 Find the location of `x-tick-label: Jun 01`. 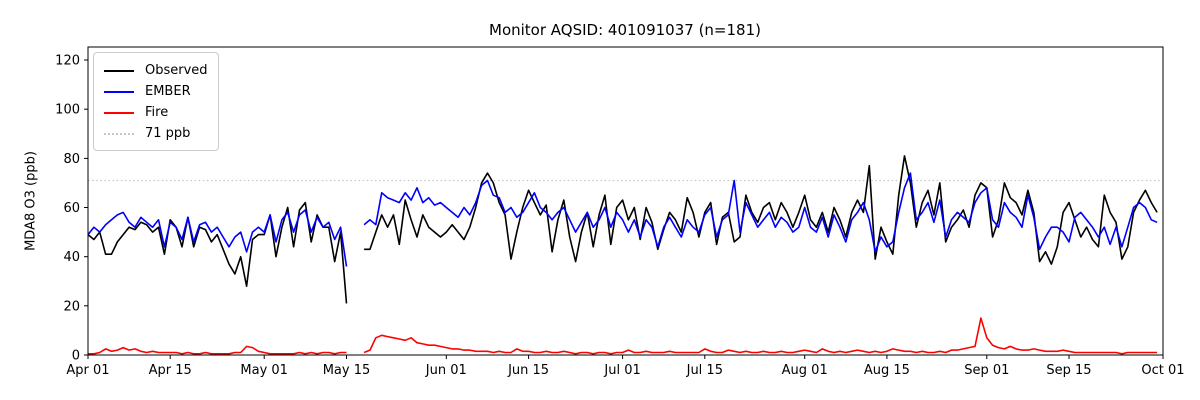

x-tick-label: Jun 01 is located at coordinates (446, 370).